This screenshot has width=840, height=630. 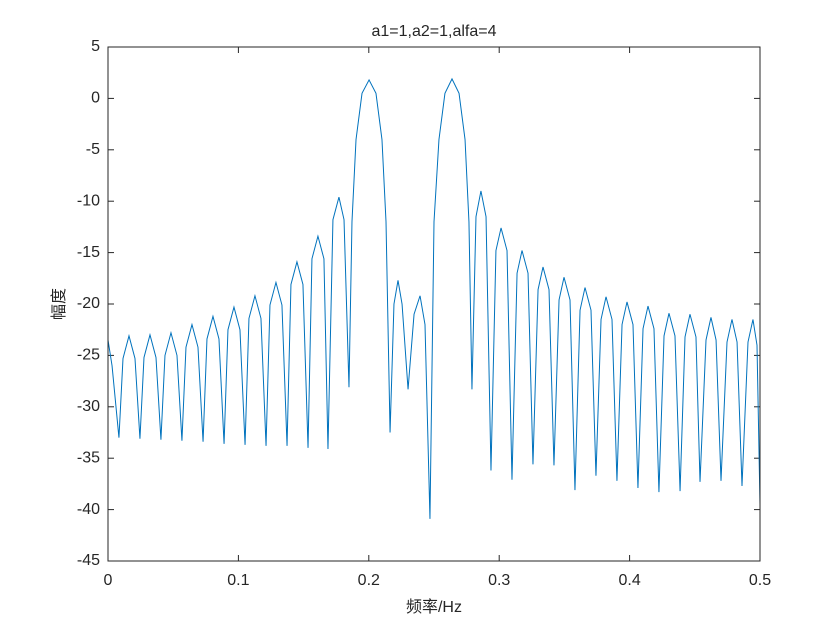 What do you see at coordinates (369, 580) in the screenshot?
I see `x-tick-label: 0.2` at bounding box center [369, 580].